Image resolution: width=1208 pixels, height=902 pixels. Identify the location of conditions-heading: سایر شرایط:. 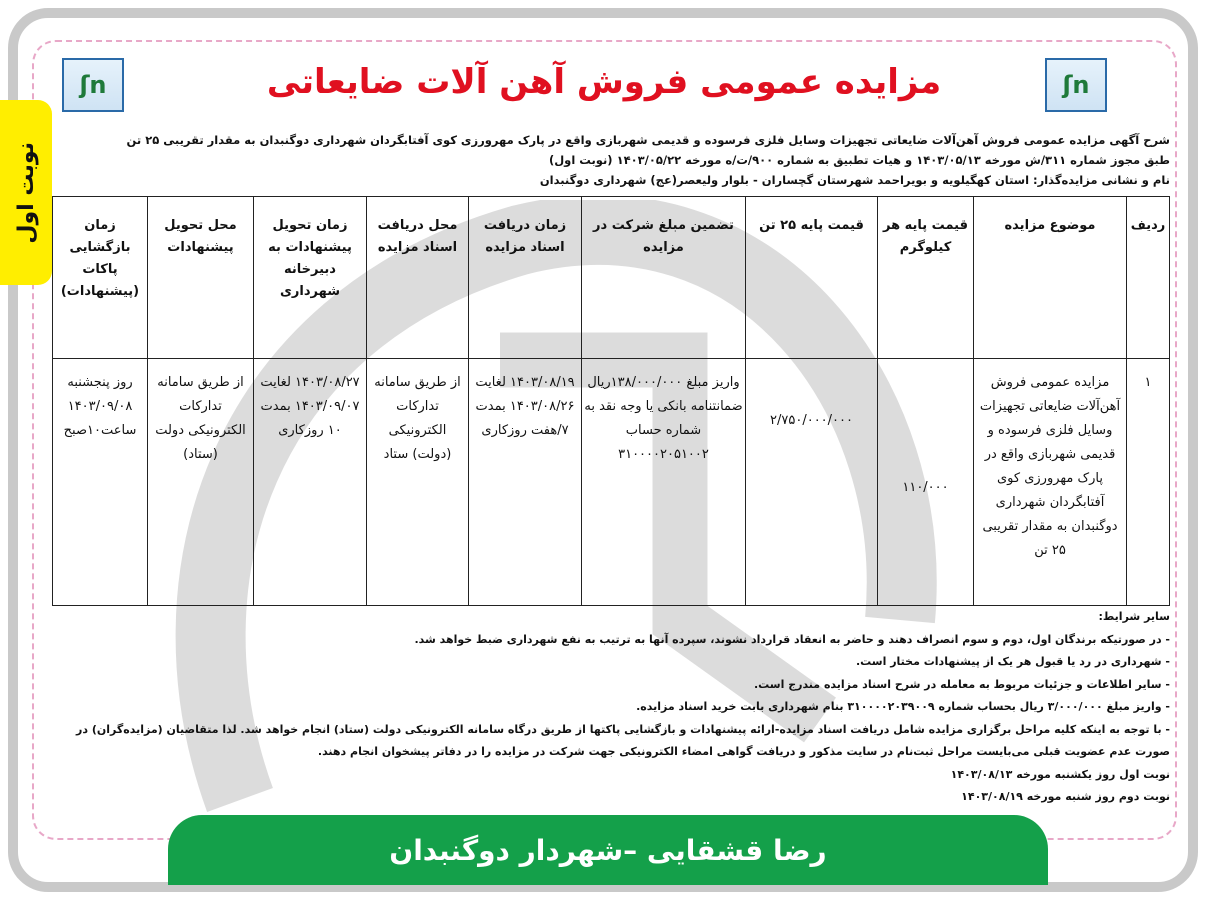
(1134, 616).